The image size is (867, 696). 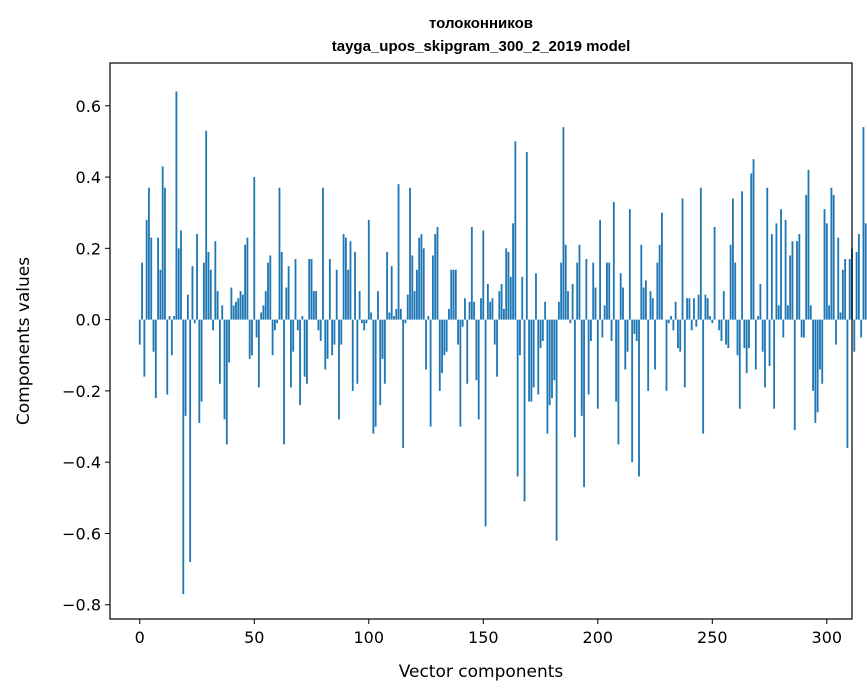 I want to click on y-tick-label: −0.4, so click(x=81, y=462).